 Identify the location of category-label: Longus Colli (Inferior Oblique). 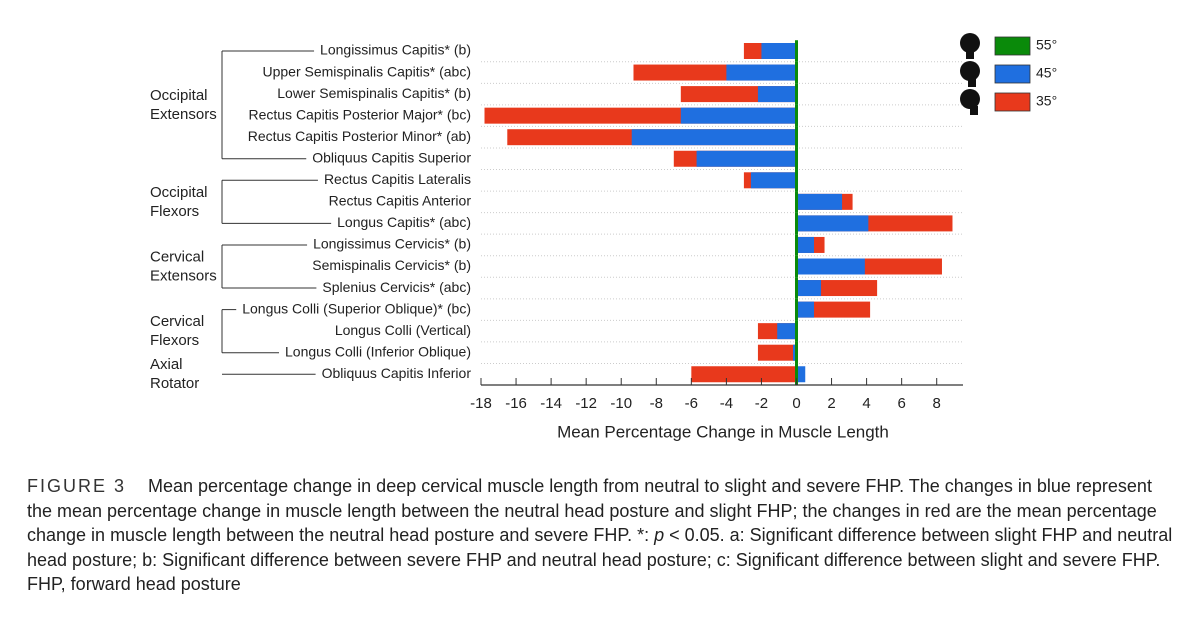
(378, 351).